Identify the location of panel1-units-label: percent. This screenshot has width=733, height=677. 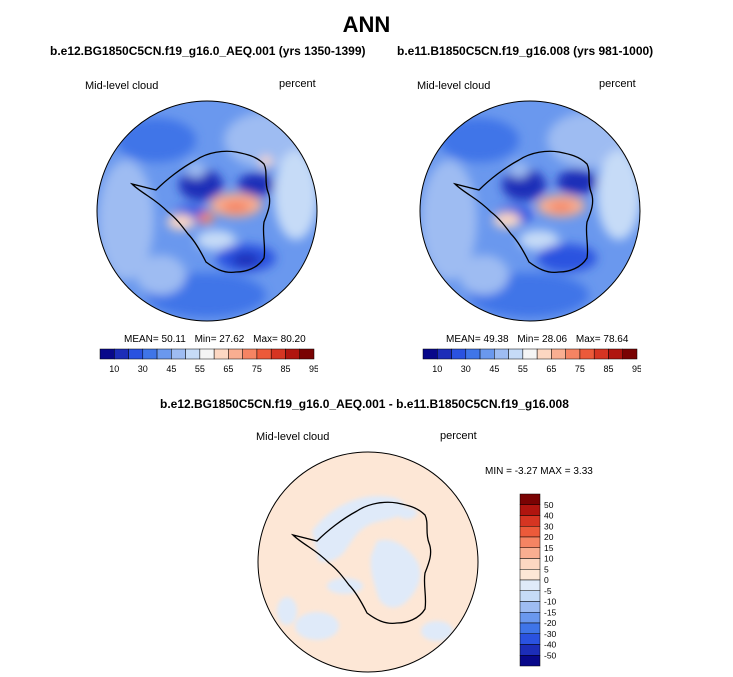
(297, 84).